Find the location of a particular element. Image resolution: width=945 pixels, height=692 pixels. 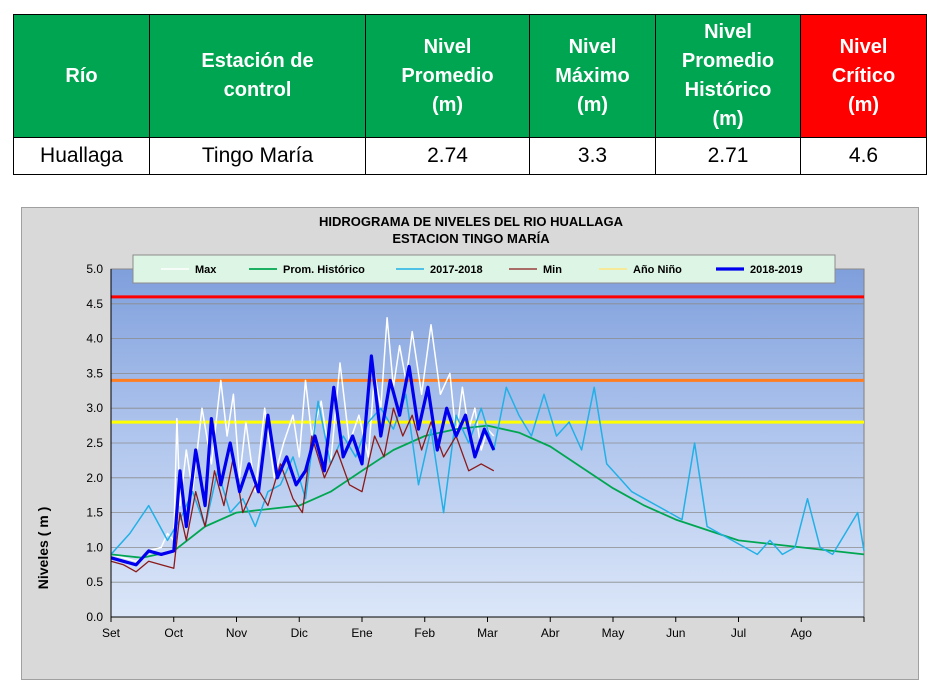

legend-label: 2018-2019 is located at coordinates (776, 270).